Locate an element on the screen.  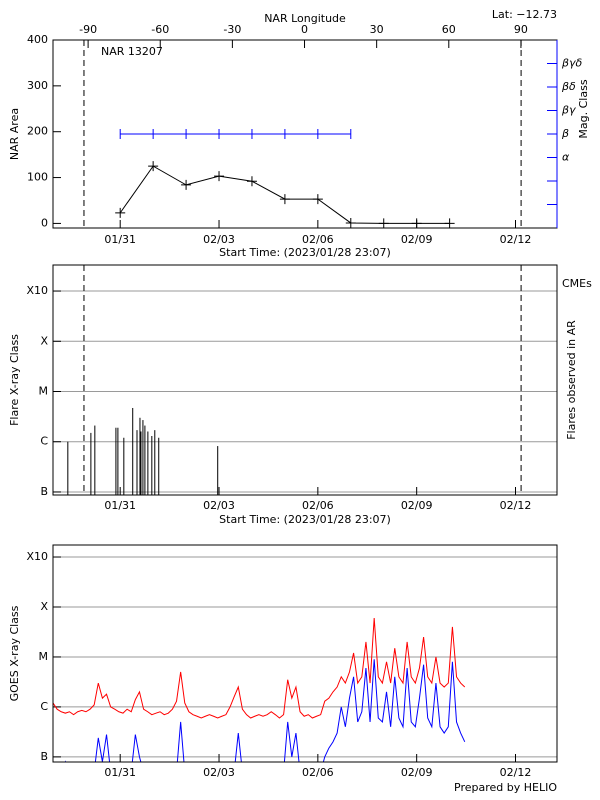
y-tick-label: 100 is located at coordinates (37, 177).